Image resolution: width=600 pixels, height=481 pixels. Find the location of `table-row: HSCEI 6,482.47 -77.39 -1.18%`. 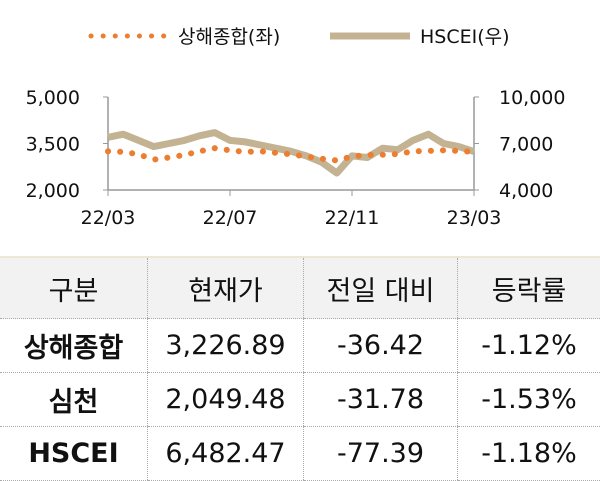

table-row: HSCEI 6,482.47 -77.39 -1.18% is located at coordinates (300, 454).